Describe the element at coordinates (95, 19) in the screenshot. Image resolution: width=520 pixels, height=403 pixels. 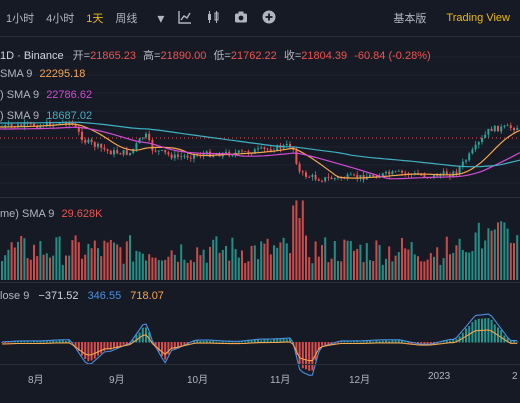
I see `timeframe-1d: 1天` at that location.